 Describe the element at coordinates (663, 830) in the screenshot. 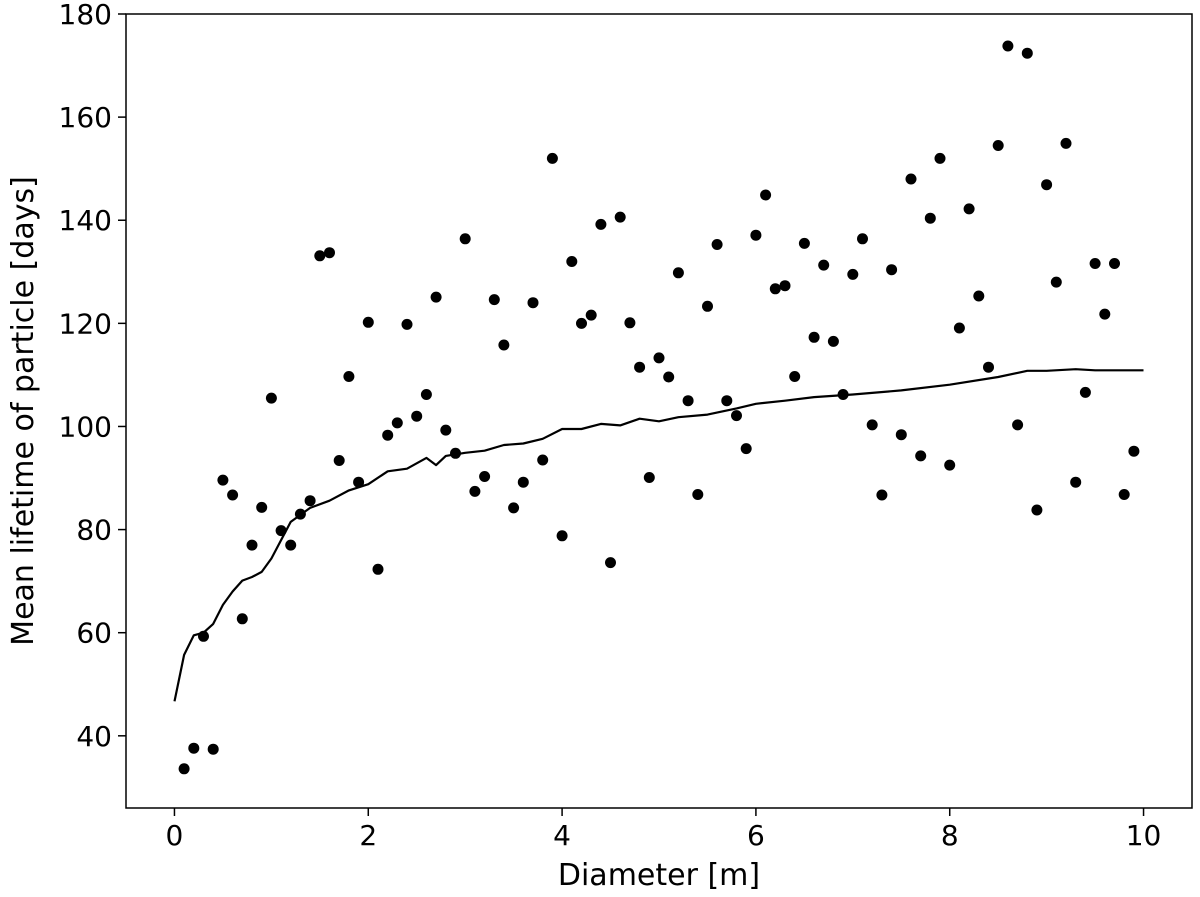

I see `x-axis-ticks: 0 2 4 6 8 10` at that location.